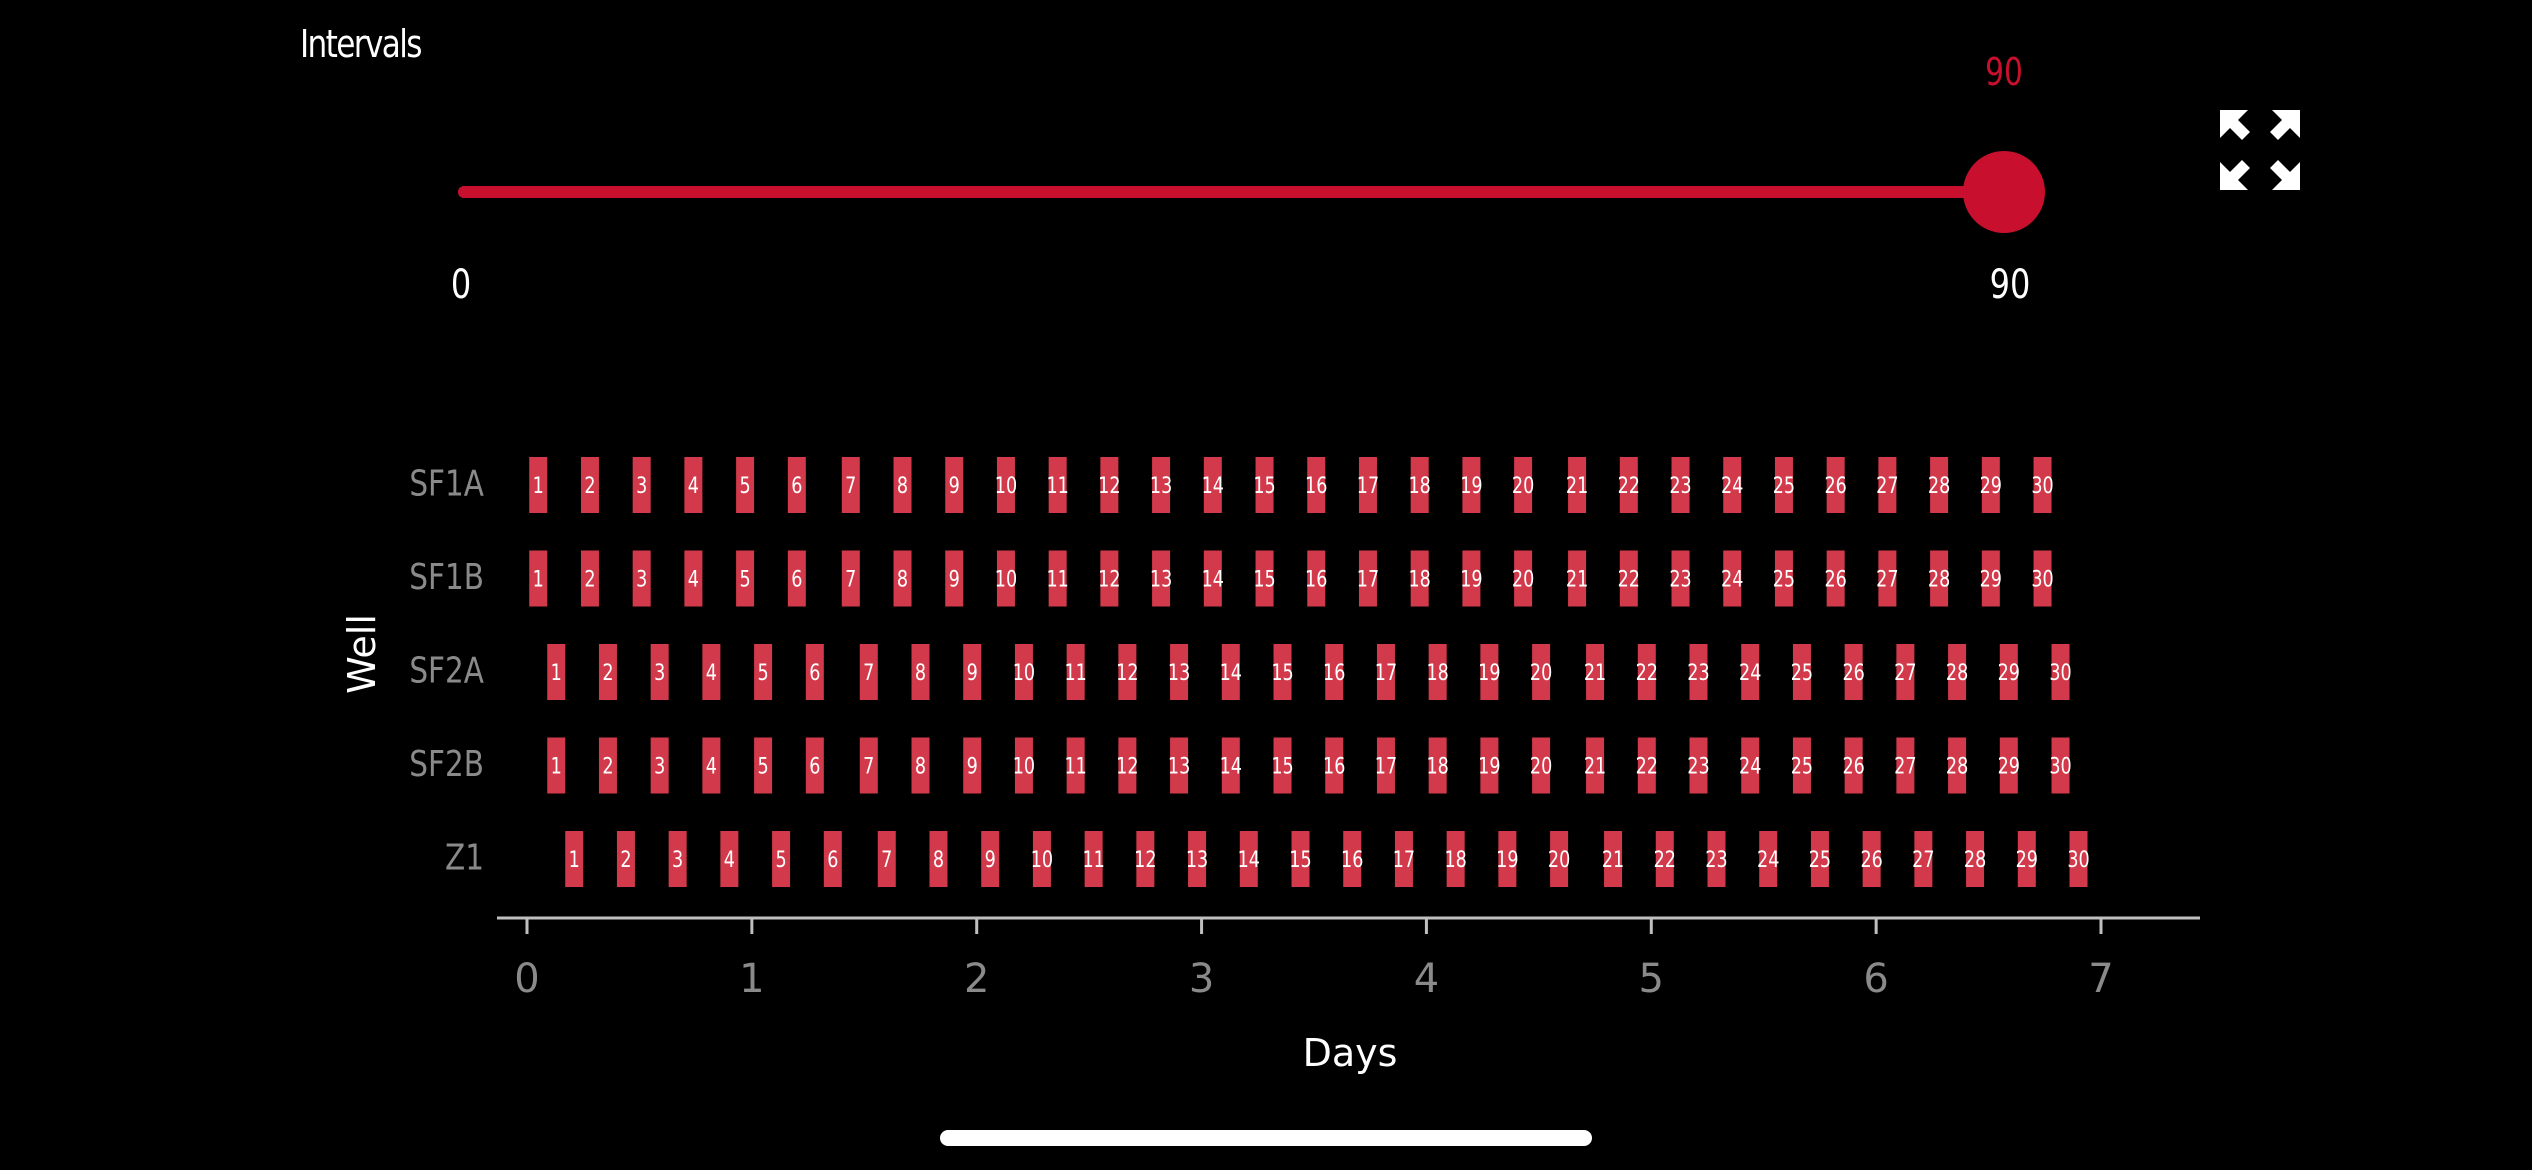  Describe the element at coordinates (1231, 192) in the screenshot. I see `intervals-slider-track` at that location.